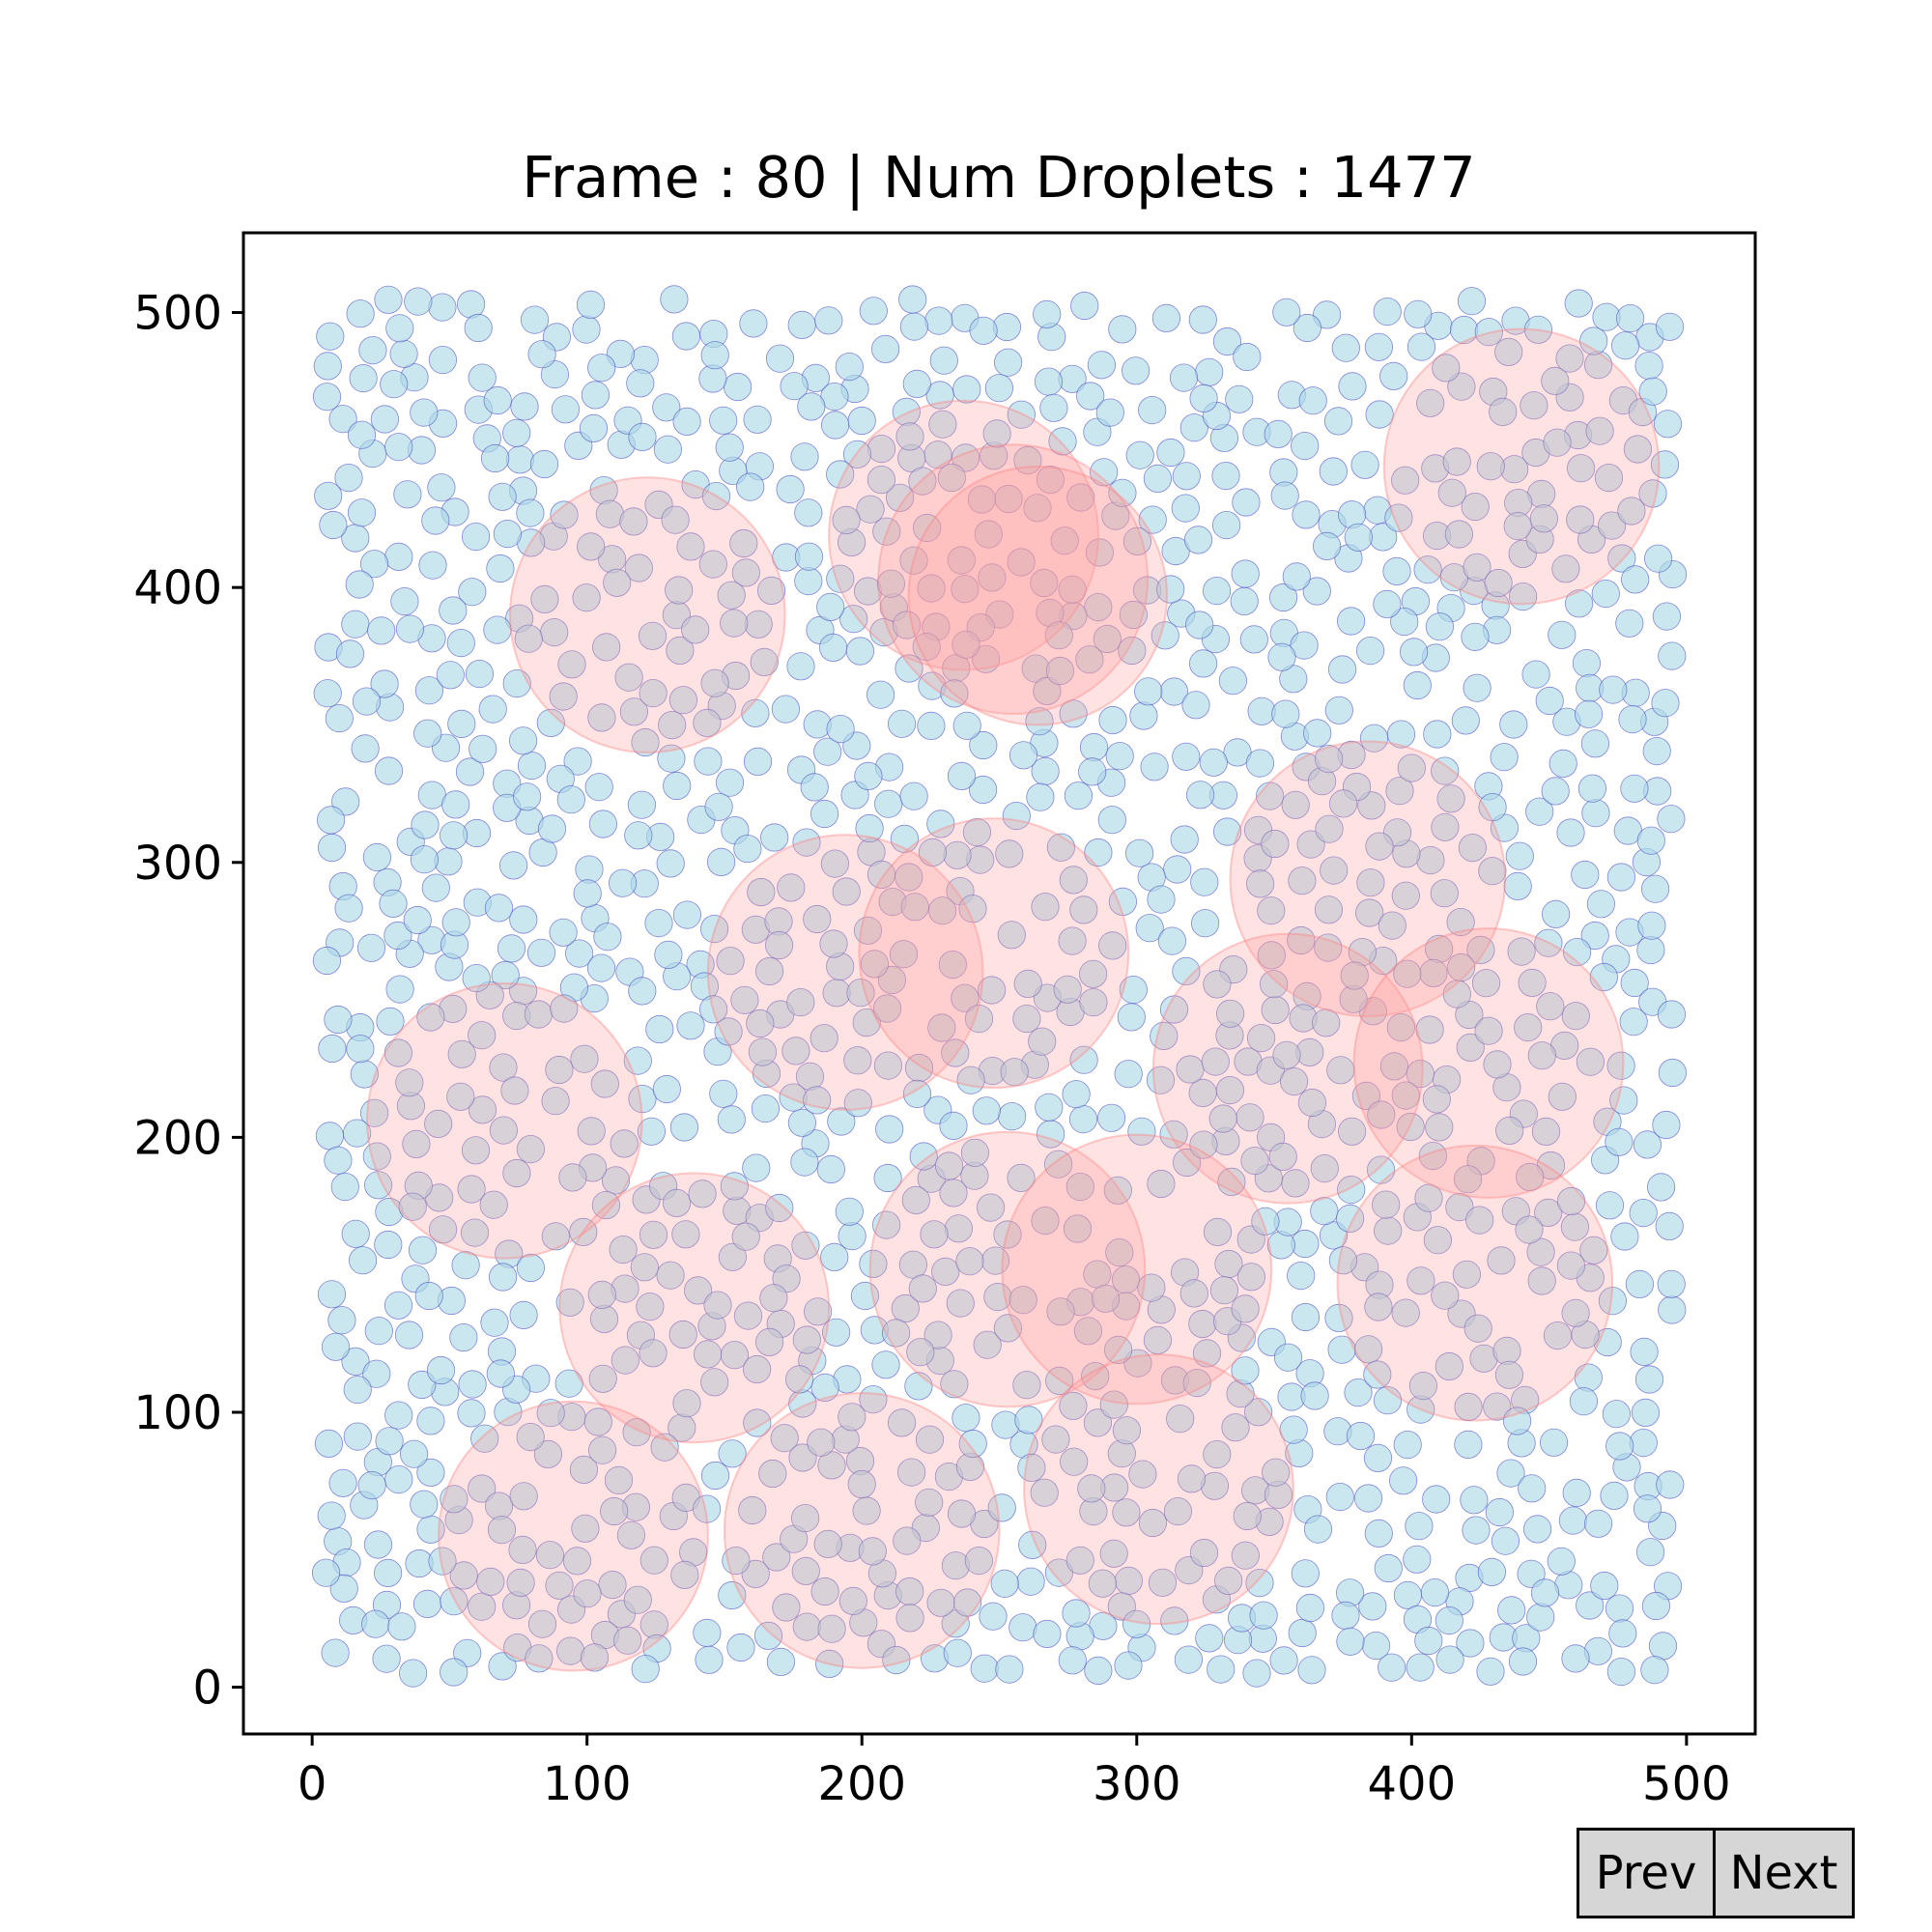 The height and width of the screenshot is (1932, 1932). I want to click on y-tick-label: 100, so click(177, 1413).